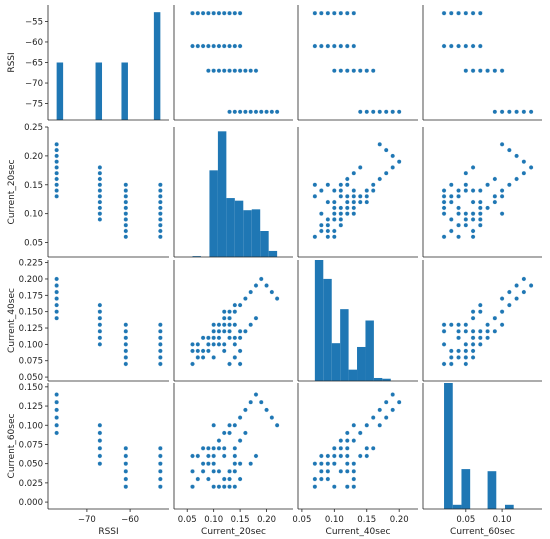  Describe the element at coordinates (482, 192) in the screenshot. I see `panel-current-20sec-vs-current-60sec` at that location.